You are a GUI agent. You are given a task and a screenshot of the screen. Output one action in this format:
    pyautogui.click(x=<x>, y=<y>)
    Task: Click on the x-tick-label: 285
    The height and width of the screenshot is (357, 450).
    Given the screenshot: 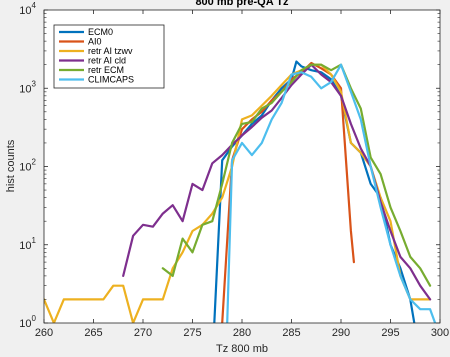 What is the action you would take?
    pyautogui.click(x=291, y=333)
    